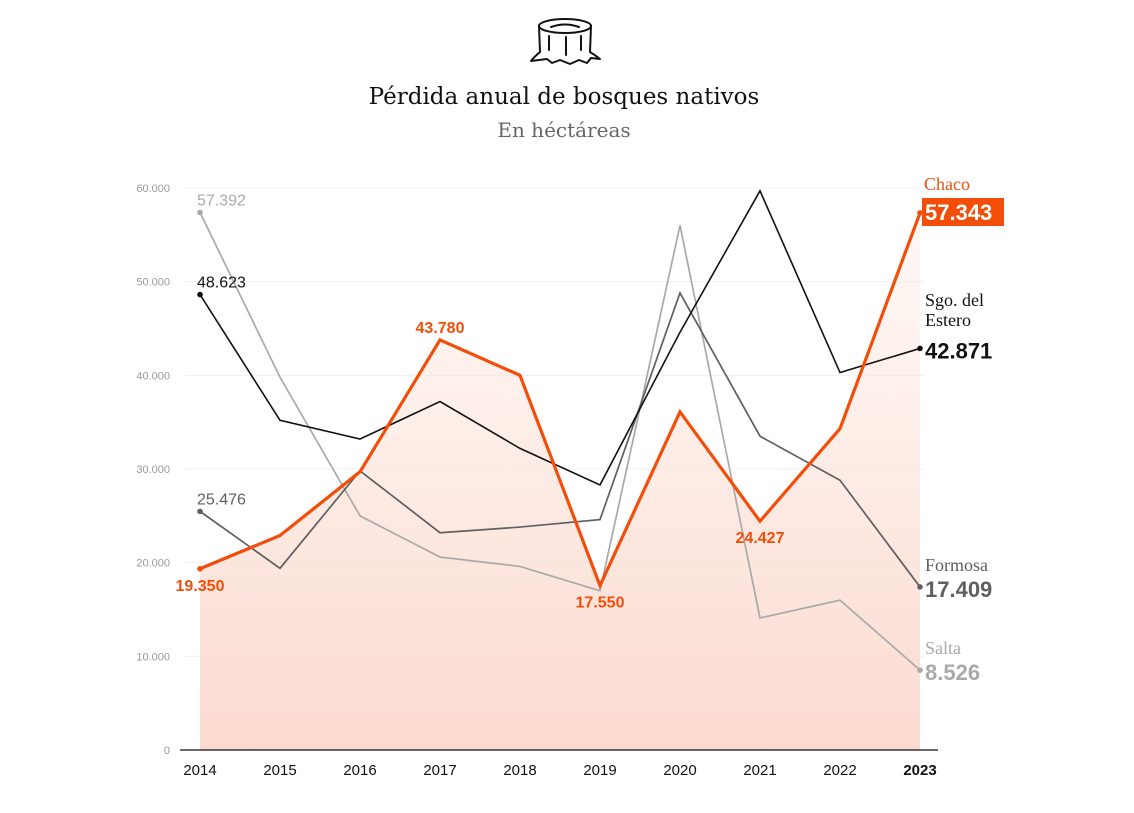  I want to click on series-end-point-chaco, so click(920, 213).